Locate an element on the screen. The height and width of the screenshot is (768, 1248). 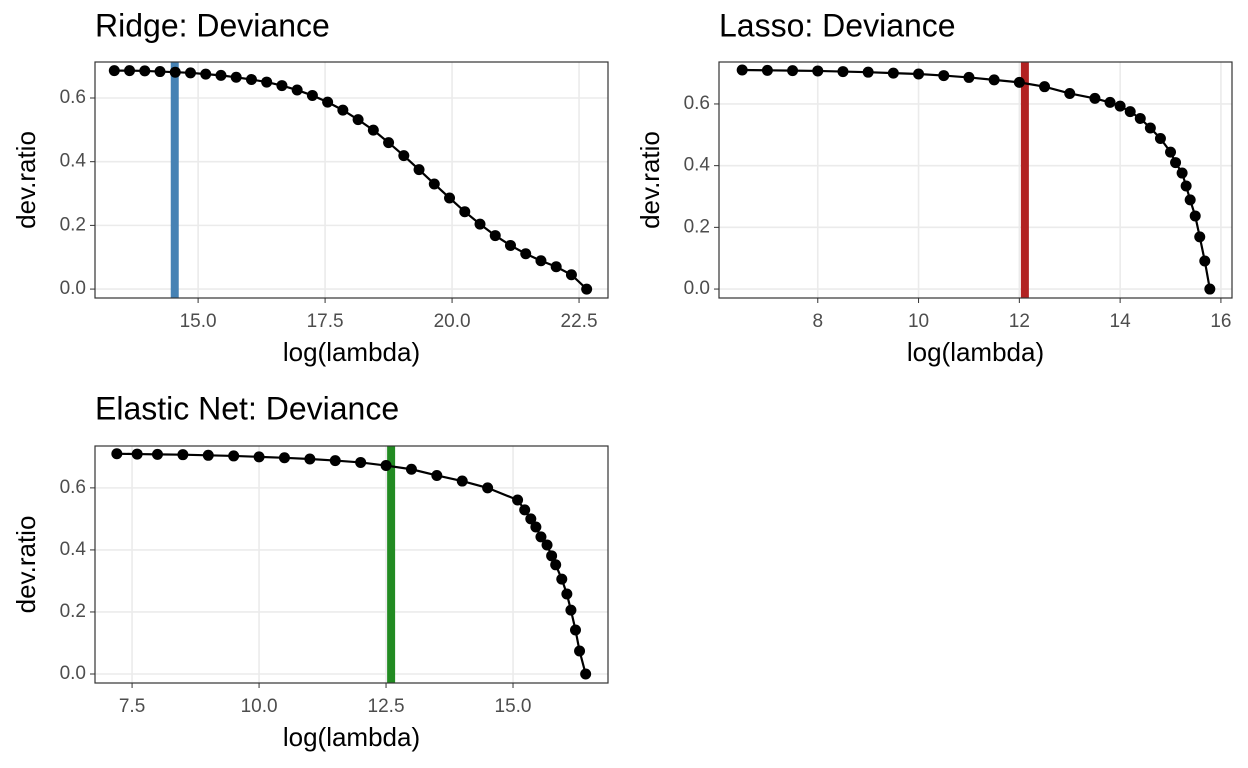
x-tick-label: 10.0 is located at coordinates (259, 706).